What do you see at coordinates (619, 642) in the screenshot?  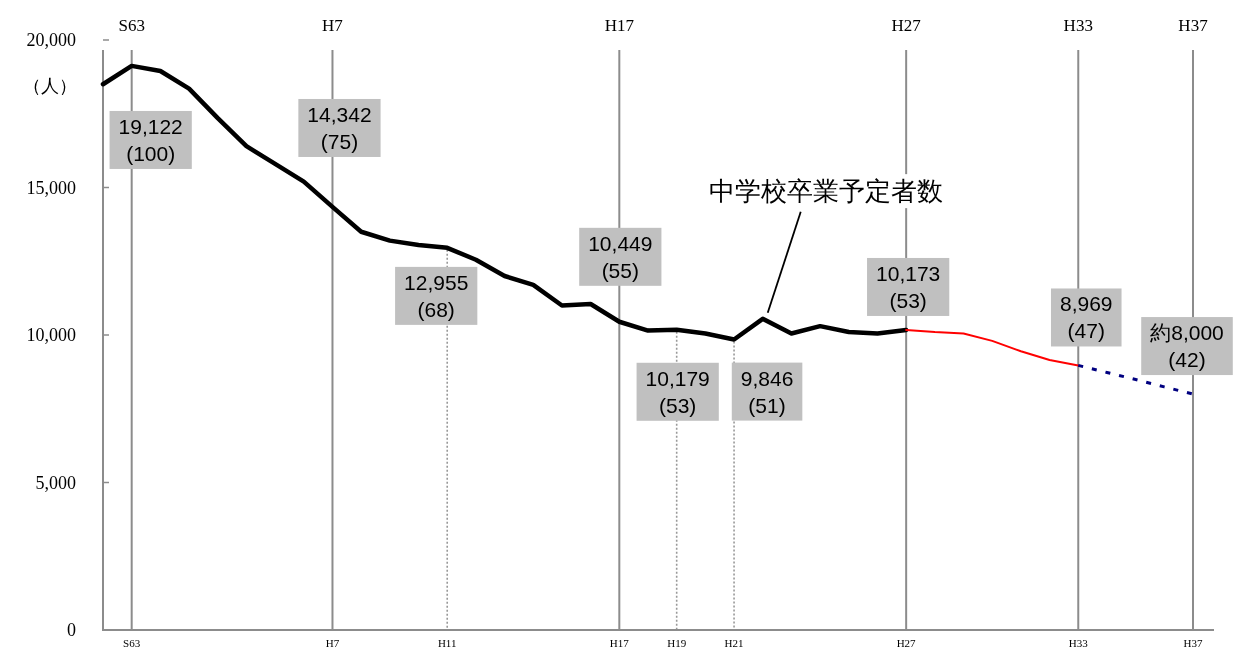 I see `x-tick-label: H17` at bounding box center [619, 642].